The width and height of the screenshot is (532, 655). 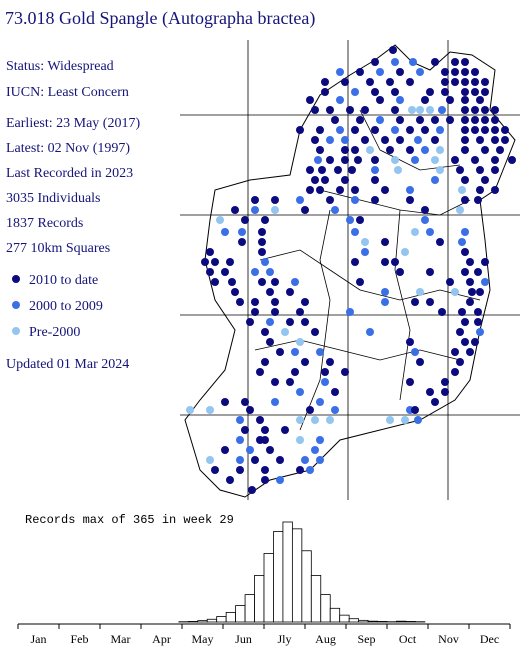 I want to click on detail-line: Earliest: 23 May (2017), so click(x=73, y=123).